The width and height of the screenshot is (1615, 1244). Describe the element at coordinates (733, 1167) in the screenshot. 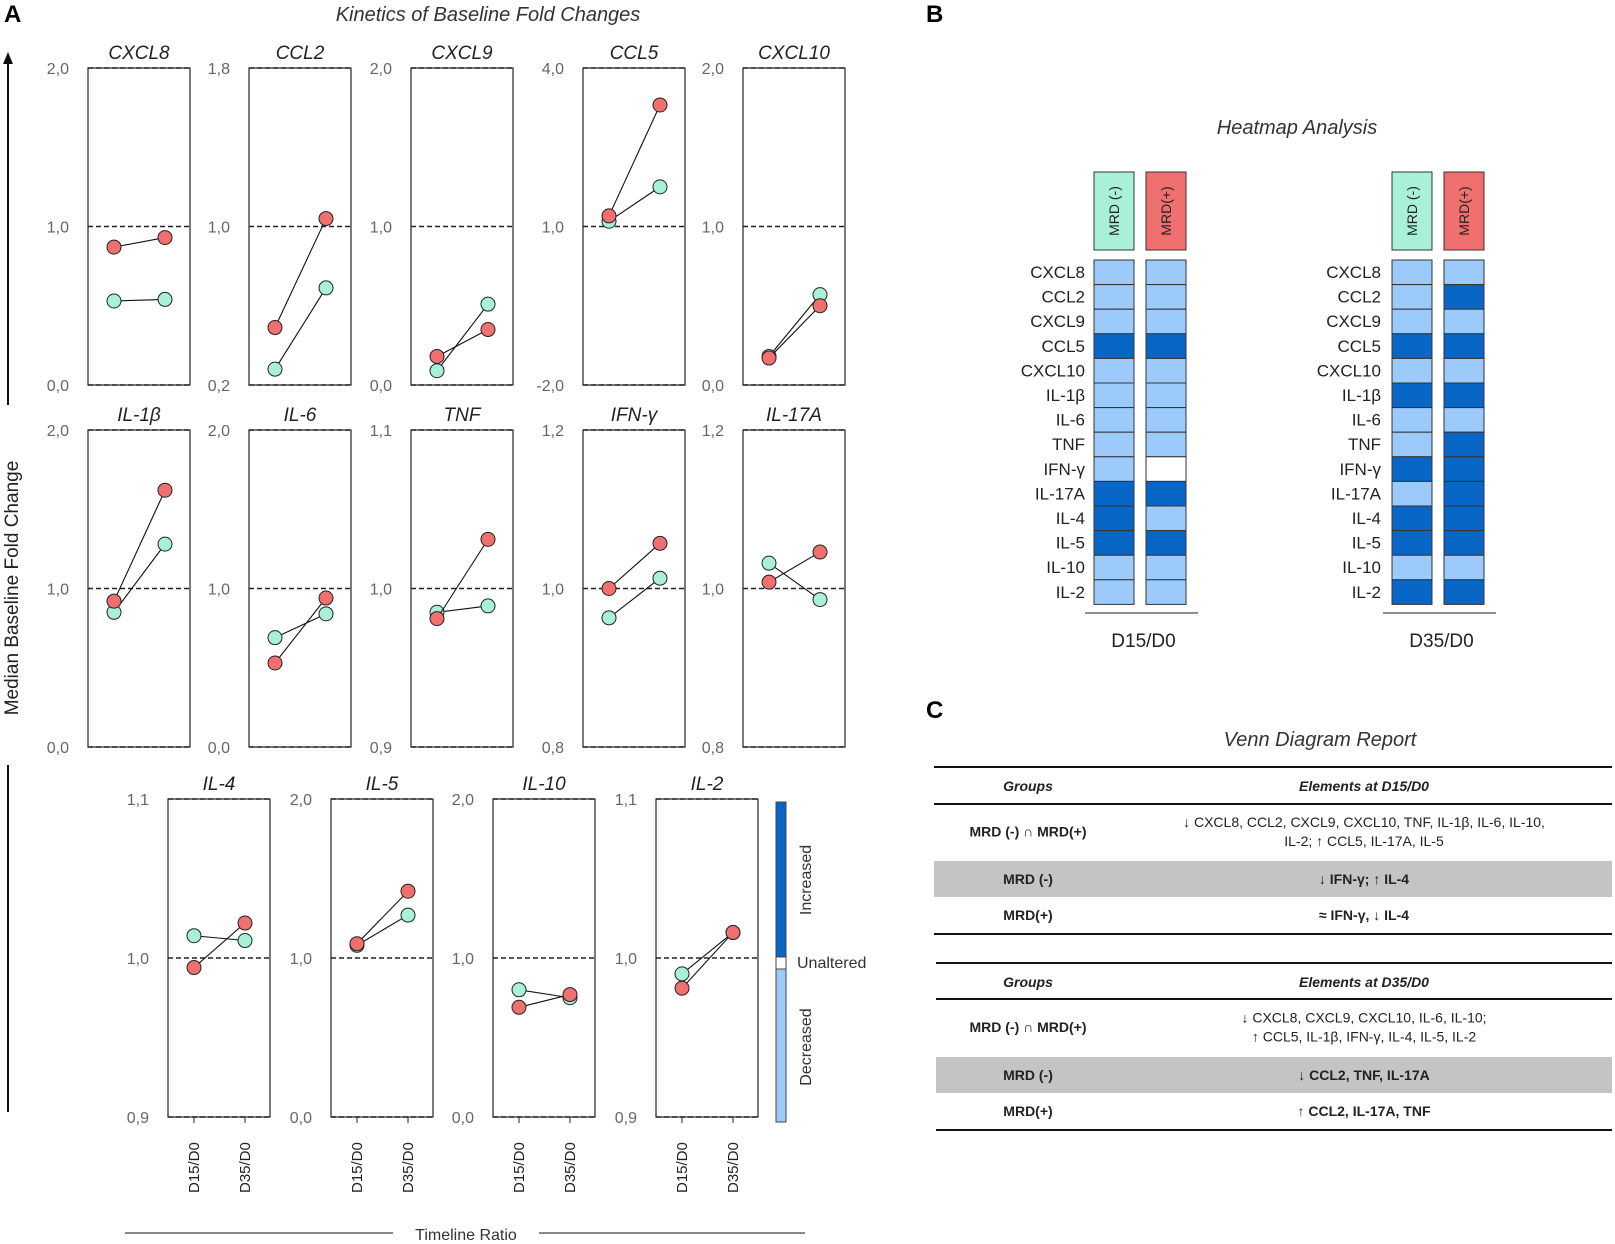

I see `x-tick-label: D35/D0` at that location.